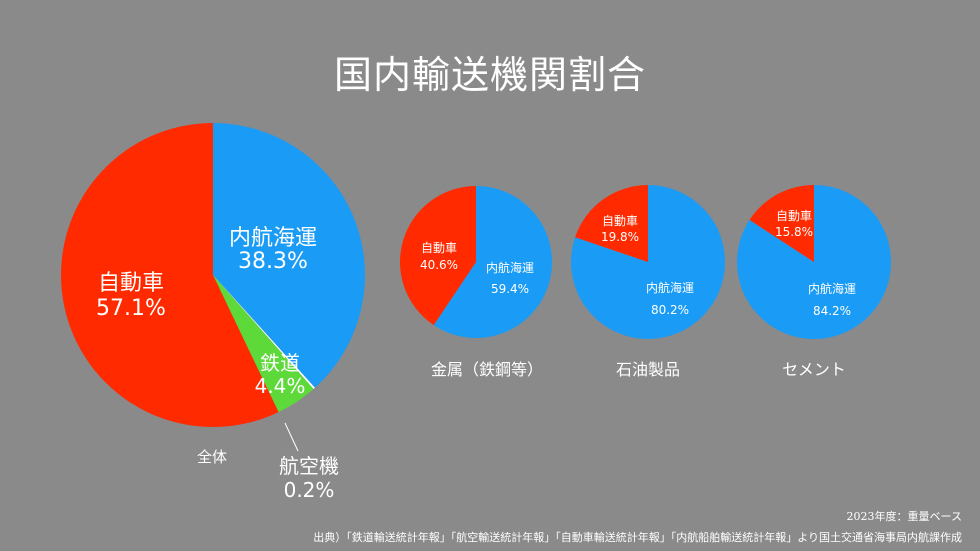  I want to click on pie-0-value-3: 57.1%, so click(131, 308).